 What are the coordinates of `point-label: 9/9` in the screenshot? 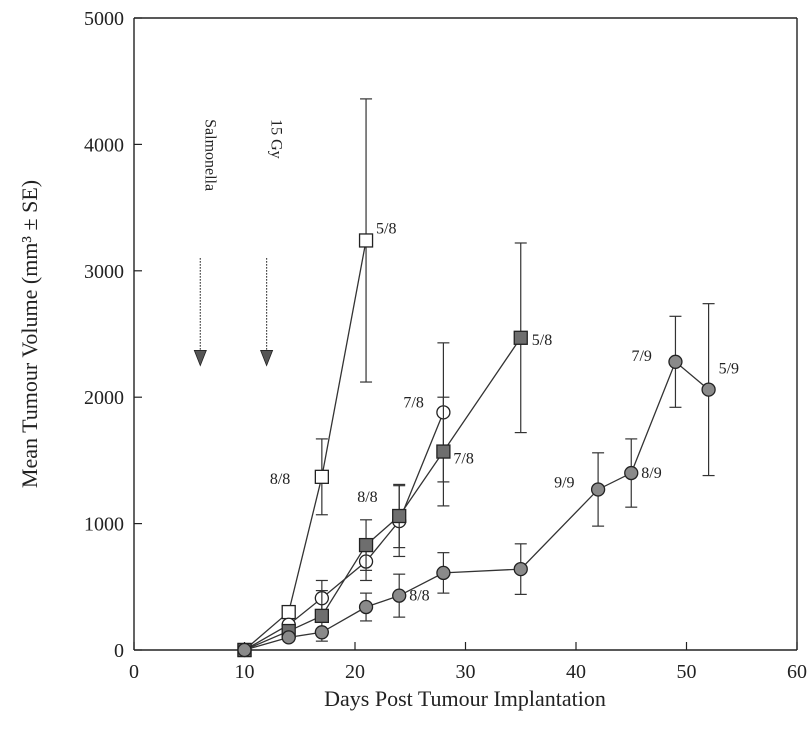 It's located at (564, 482).